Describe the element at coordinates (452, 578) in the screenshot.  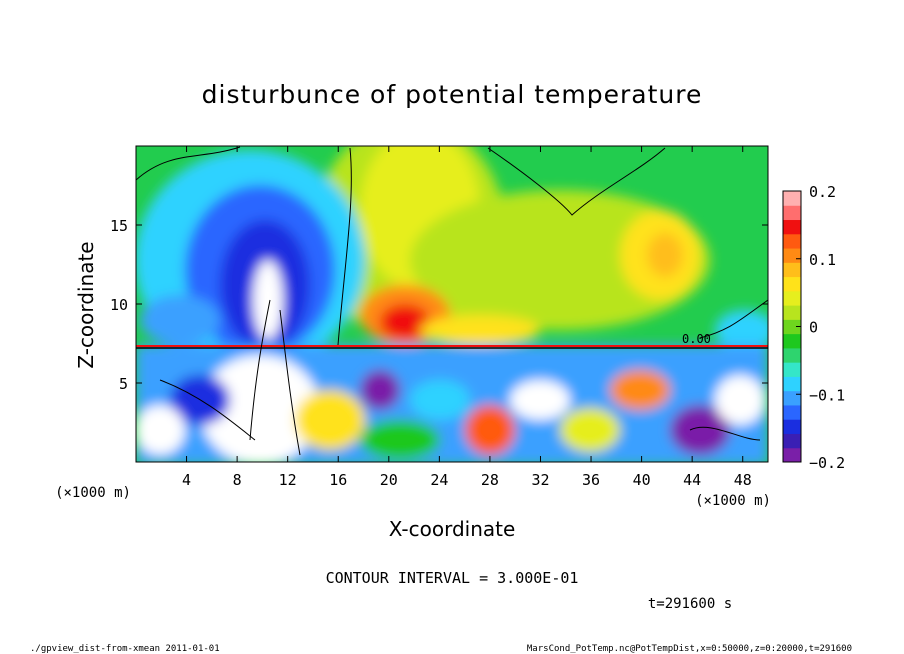
I see `contour-interval: CONTOUR INTERVAL = 3.000E-01` at that location.